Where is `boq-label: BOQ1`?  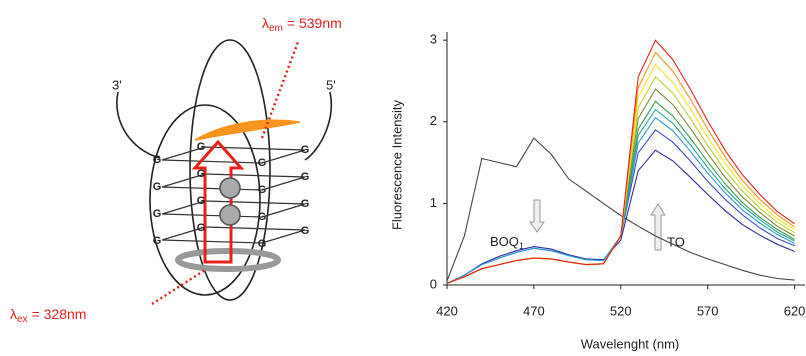
boq-label: BOQ1 is located at coordinates (507, 242).